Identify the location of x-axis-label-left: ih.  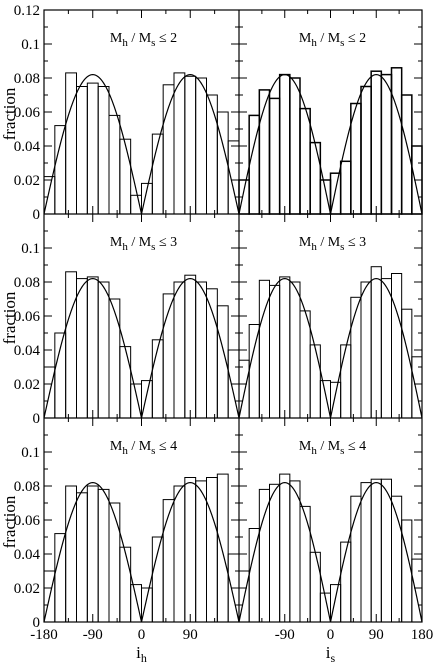
(141, 654).